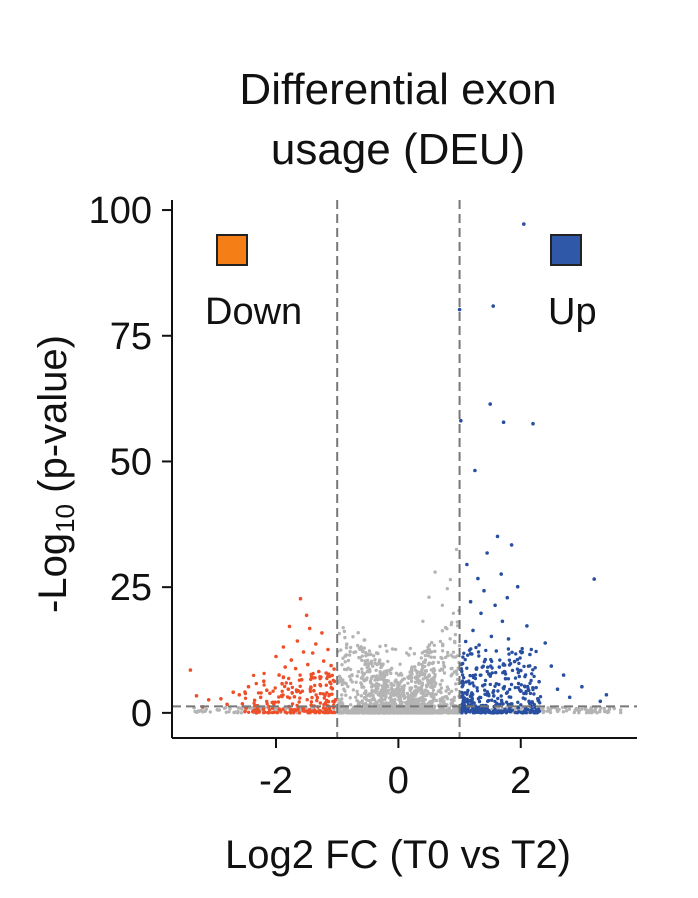  What do you see at coordinates (65, 518) in the screenshot?
I see `y-label-subscript: 10` at bounding box center [65, 518].